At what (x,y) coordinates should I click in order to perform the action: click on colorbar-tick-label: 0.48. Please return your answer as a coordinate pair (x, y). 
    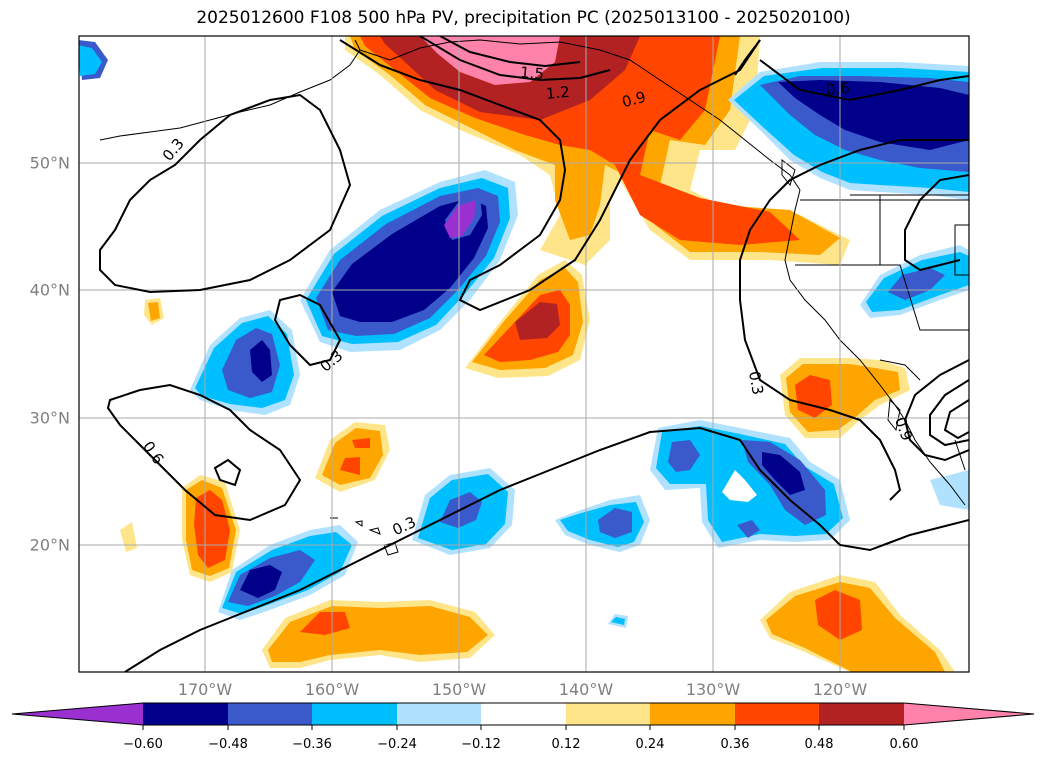
    Looking at the image, I should click on (819, 744).